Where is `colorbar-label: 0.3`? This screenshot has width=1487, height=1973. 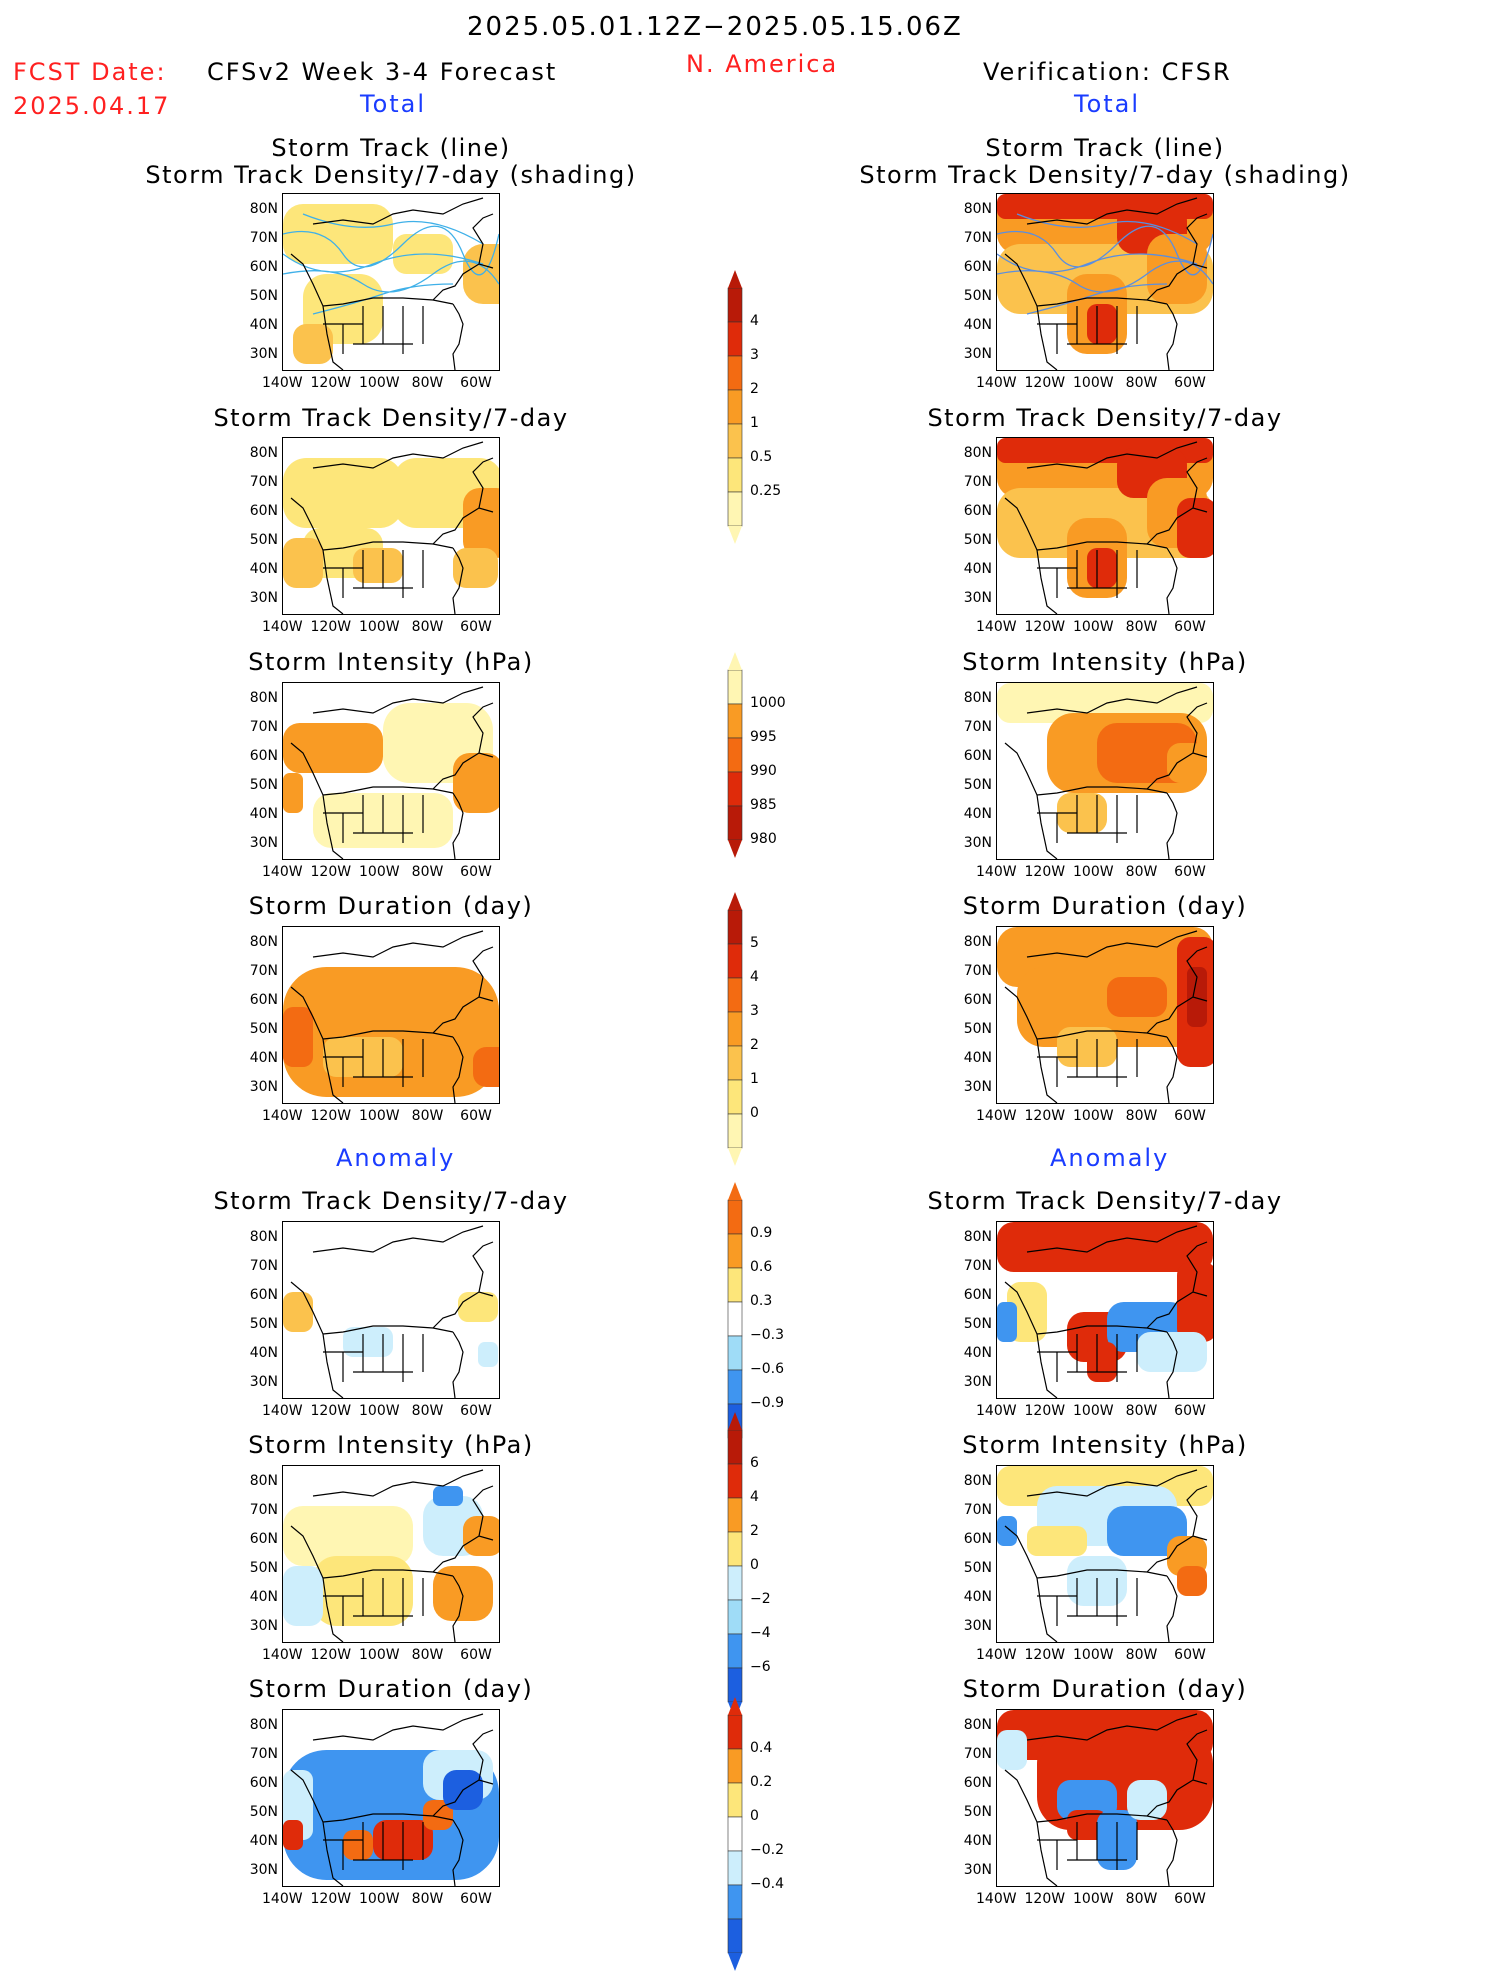 colorbar-label: 0.3 is located at coordinates (761, 1301).